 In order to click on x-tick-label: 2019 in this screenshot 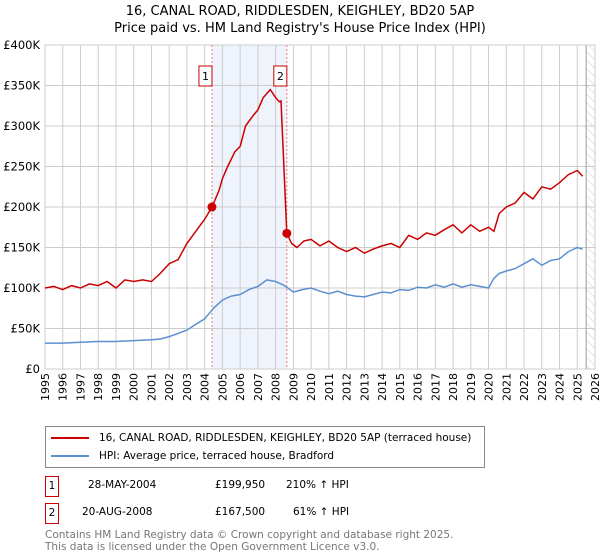, I will do `click(471, 387)`.